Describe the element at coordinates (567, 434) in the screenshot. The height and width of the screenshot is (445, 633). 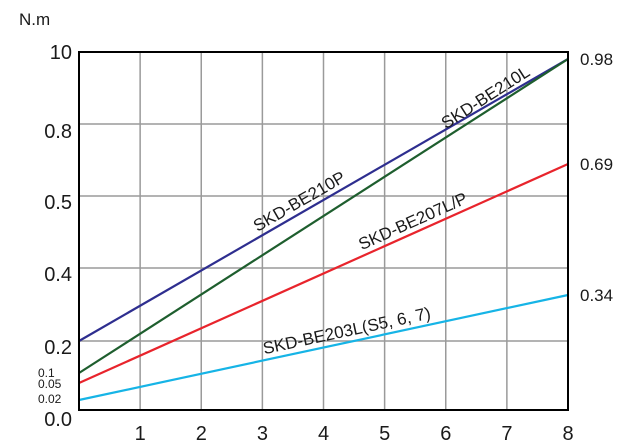
I see `x-tick-label: 8` at that location.